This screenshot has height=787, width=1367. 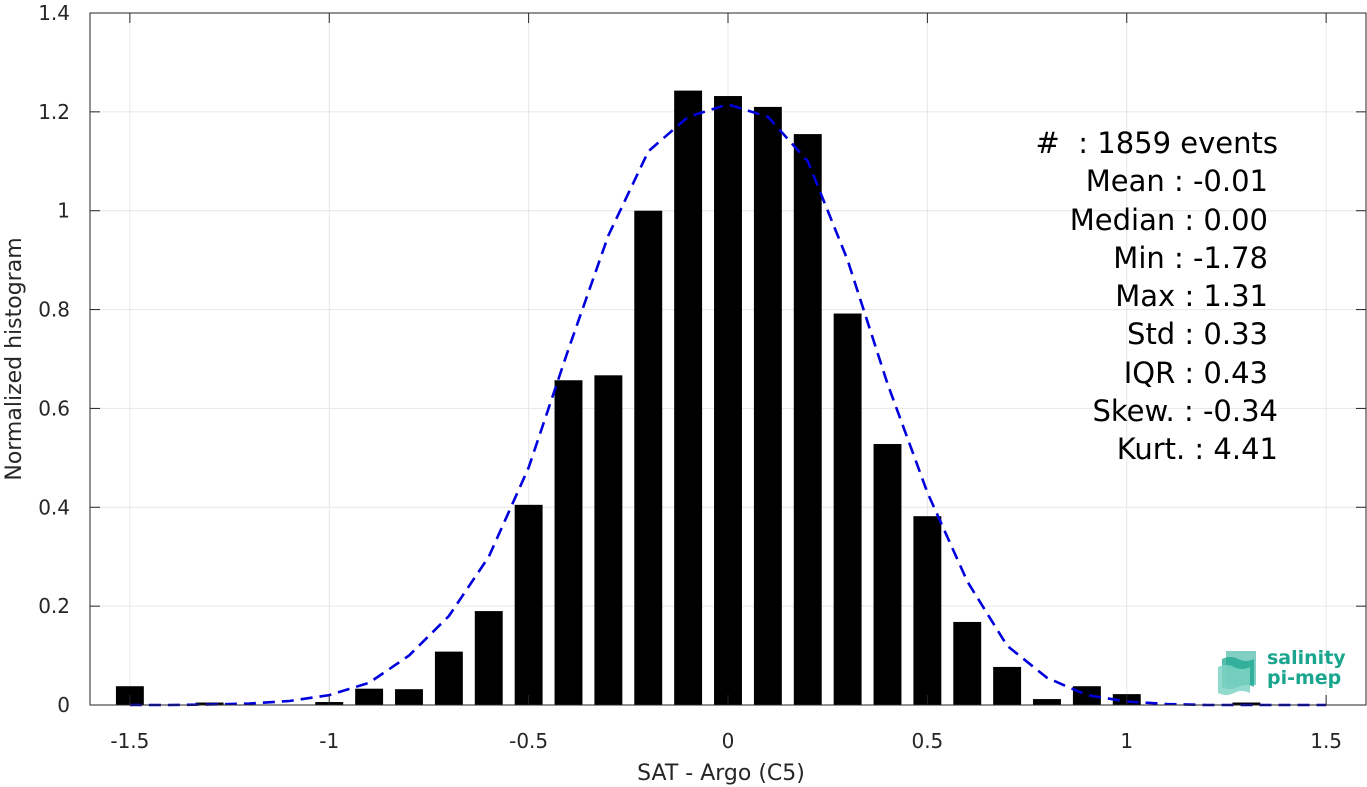 I want to click on x-axis-label: SAT - Argo (C5), so click(x=721, y=773).